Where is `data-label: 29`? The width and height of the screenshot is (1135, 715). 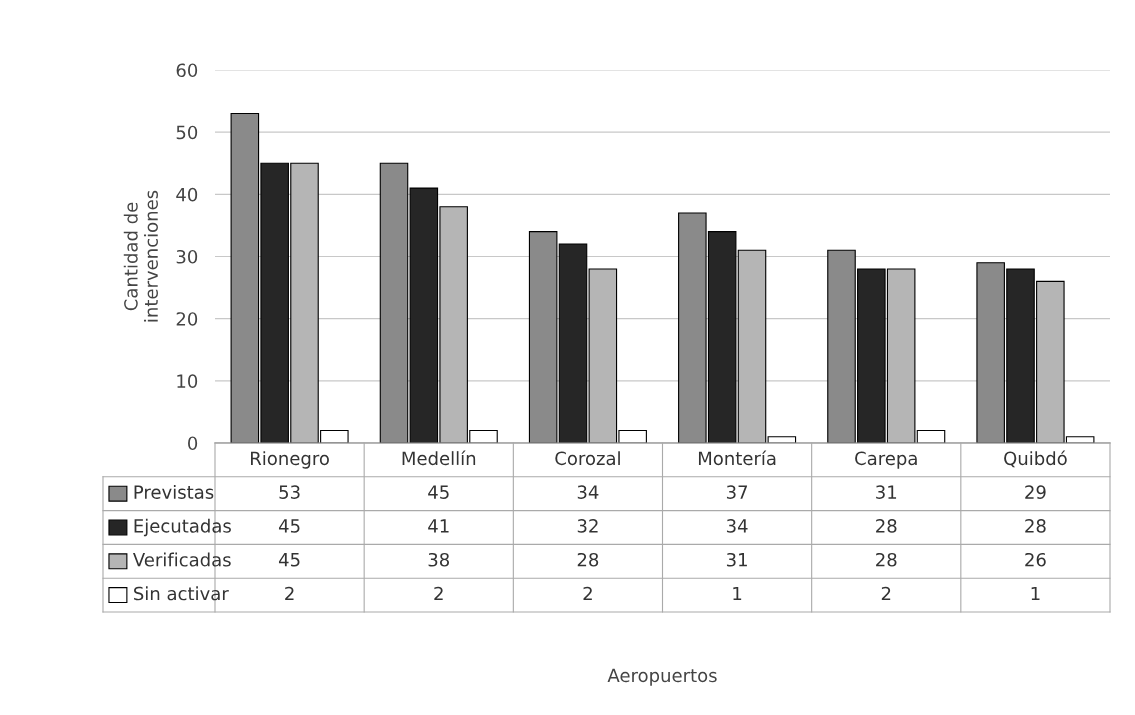 data-label: 29 is located at coordinates (1035, 492).